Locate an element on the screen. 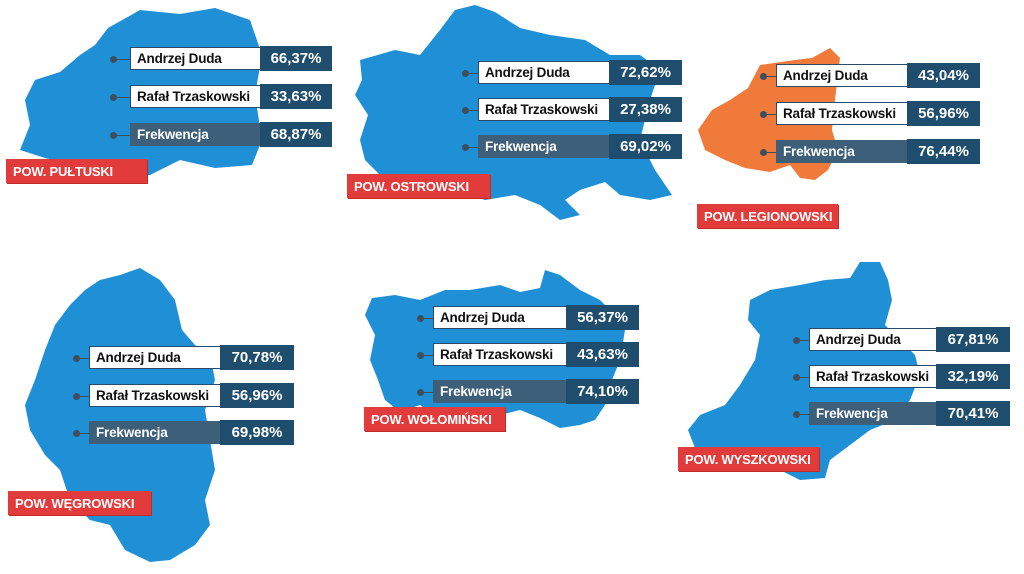  turnout-value: 69,98% is located at coordinates (257, 432).